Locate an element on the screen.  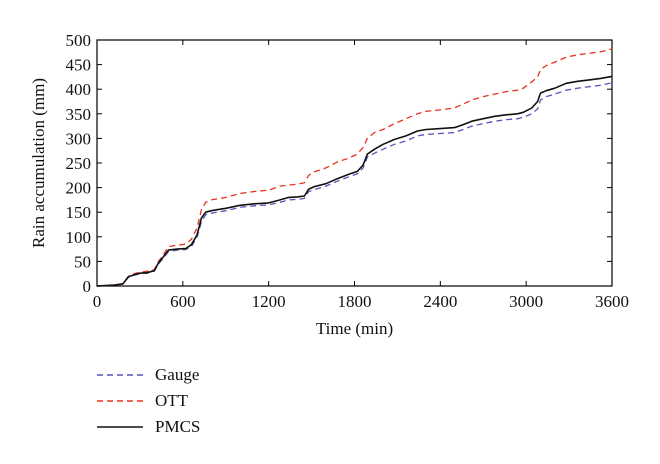
y-tick-label: 0 is located at coordinates (87, 286).